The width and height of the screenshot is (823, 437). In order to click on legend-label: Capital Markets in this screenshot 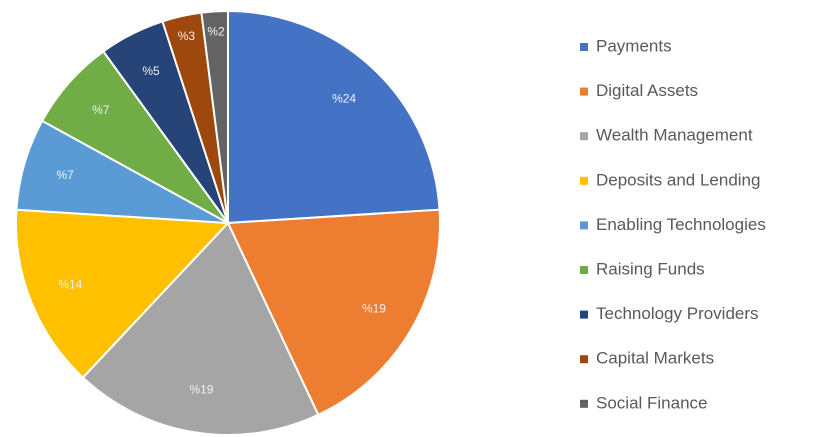, I will do `click(655, 358)`.